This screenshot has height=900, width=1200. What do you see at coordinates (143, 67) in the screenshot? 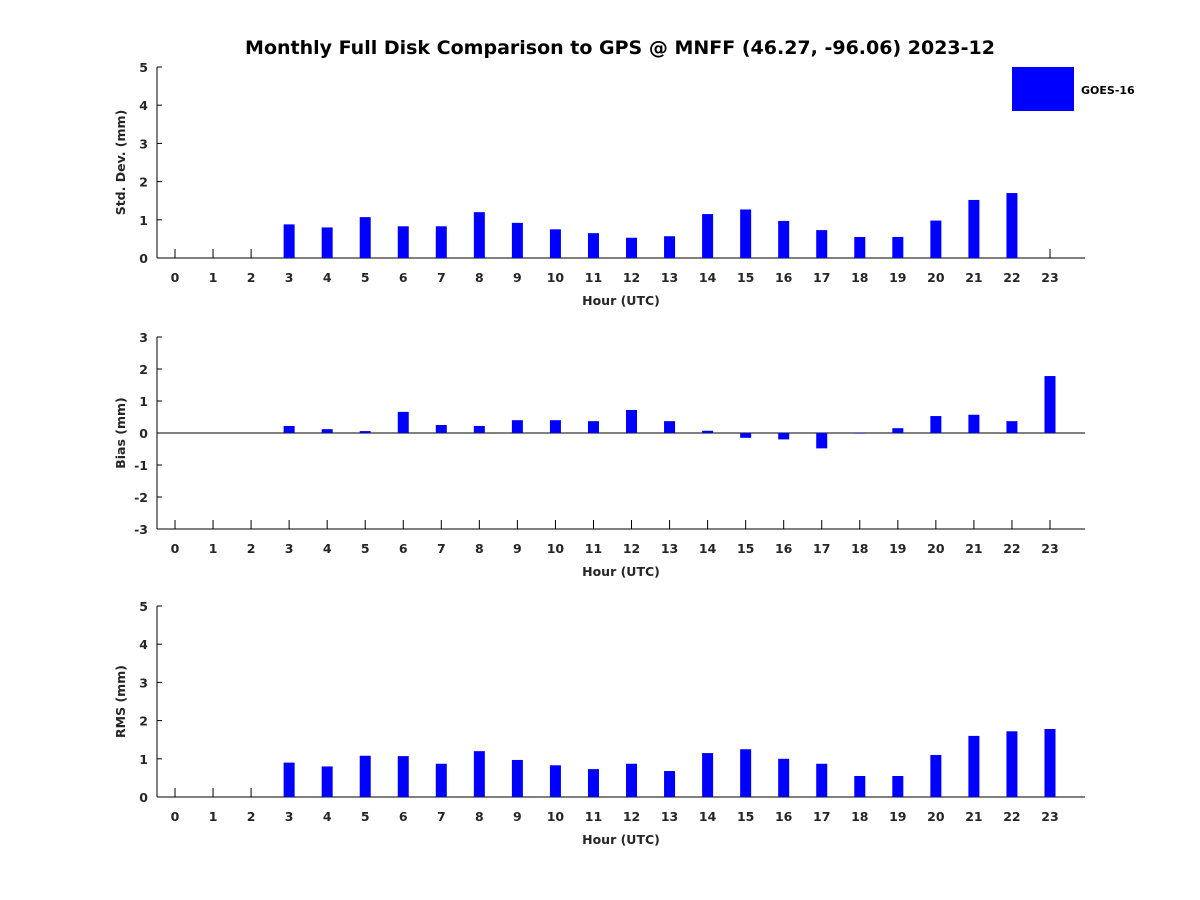
I see `y-tick-label: 5` at bounding box center [143, 67].